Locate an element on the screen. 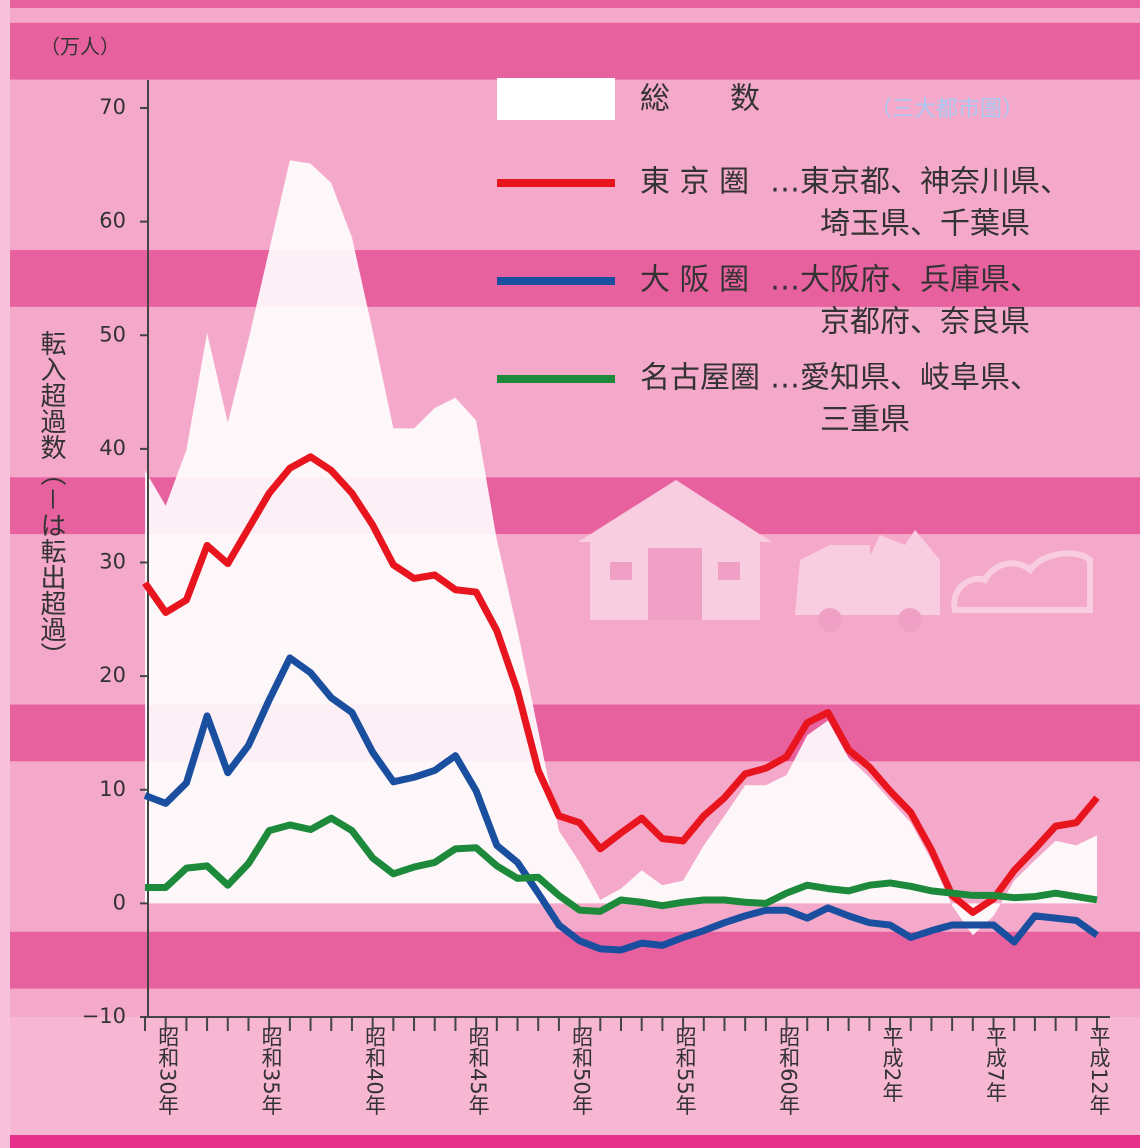  series-line is located at coordinates (621, 864).